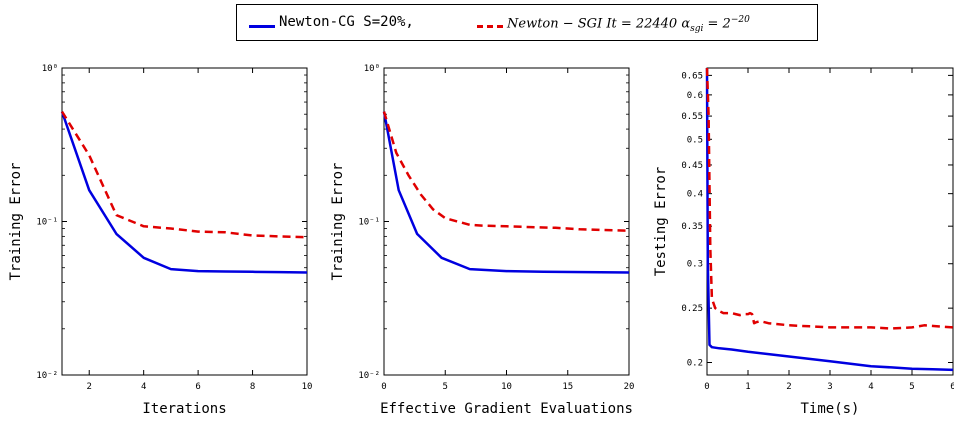 This screenshot has height=423, width=954. I want to click on chart-1-xtick-label-2: 6, so click(197, 387).